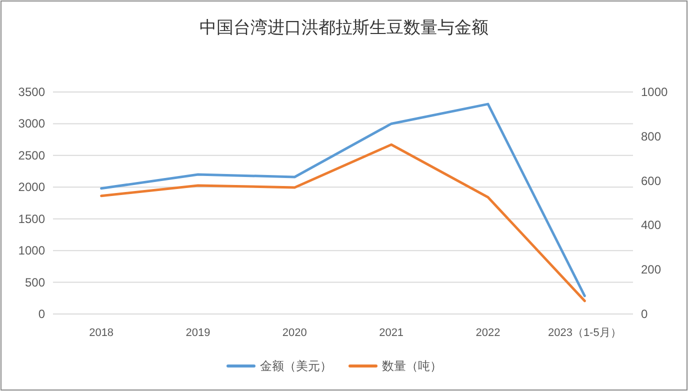 The height and width of the screenshot is (391, 688). What do you see at coordinates (585, 333) in the screenshot?
I see `x-tick-label: 2023（1-5月）` at bounding box center [585, 333].